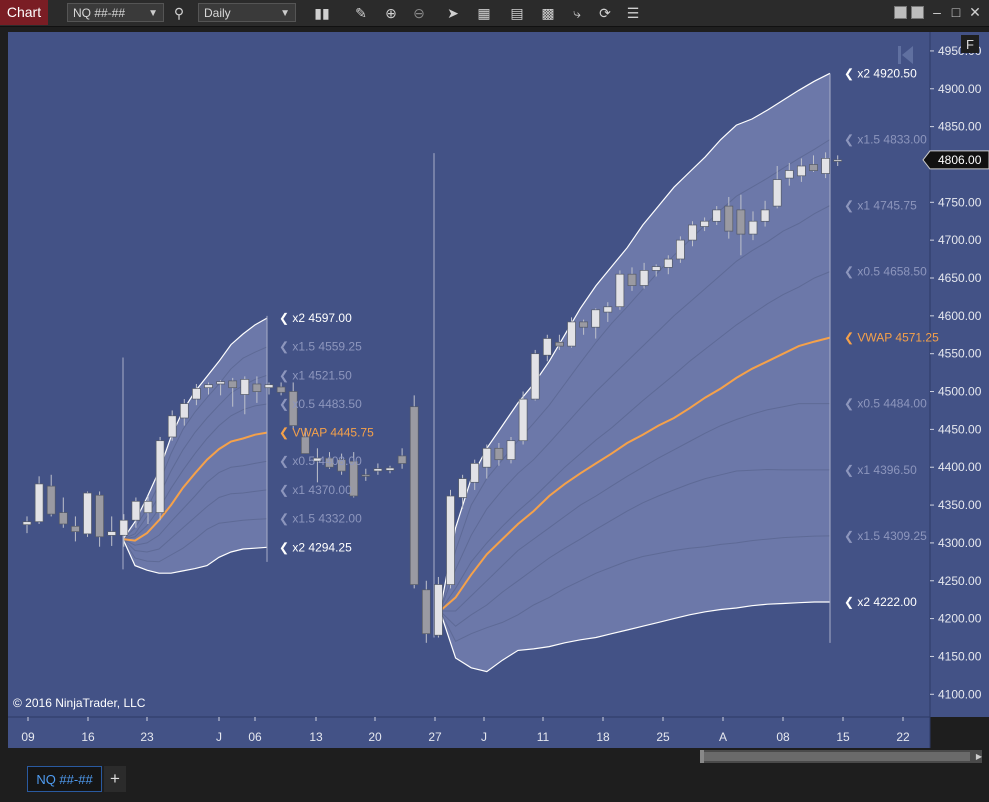  What do you see at coordinates (115, 12) in the screenshot?
I see `instrument-selector: NQ ##-## ▼` at bounding box center [115, 12].